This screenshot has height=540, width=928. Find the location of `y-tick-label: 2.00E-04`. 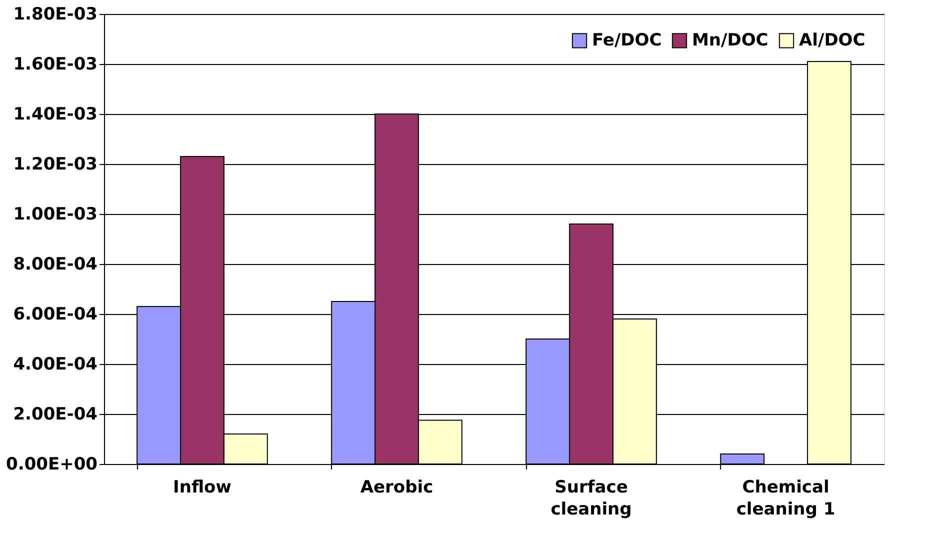

y-tick-label: 2.00E-04 is located at coordinates (55, 414).